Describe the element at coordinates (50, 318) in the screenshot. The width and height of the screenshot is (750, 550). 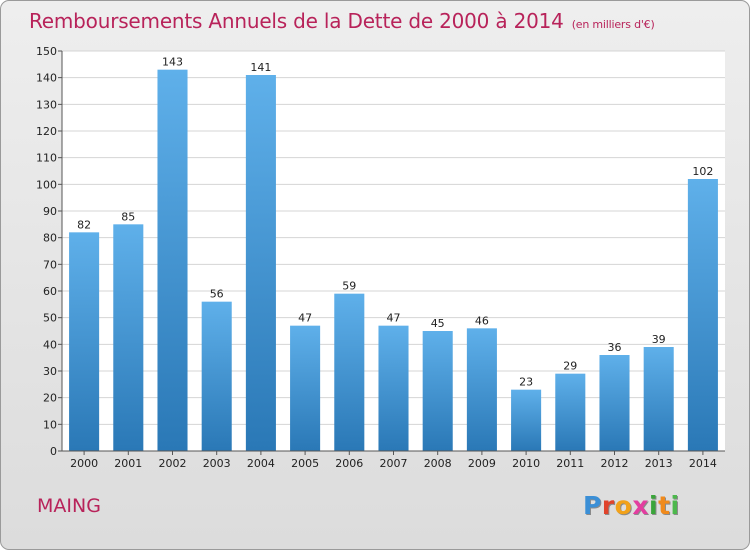
I see `y-tick-label: 50` at that location.